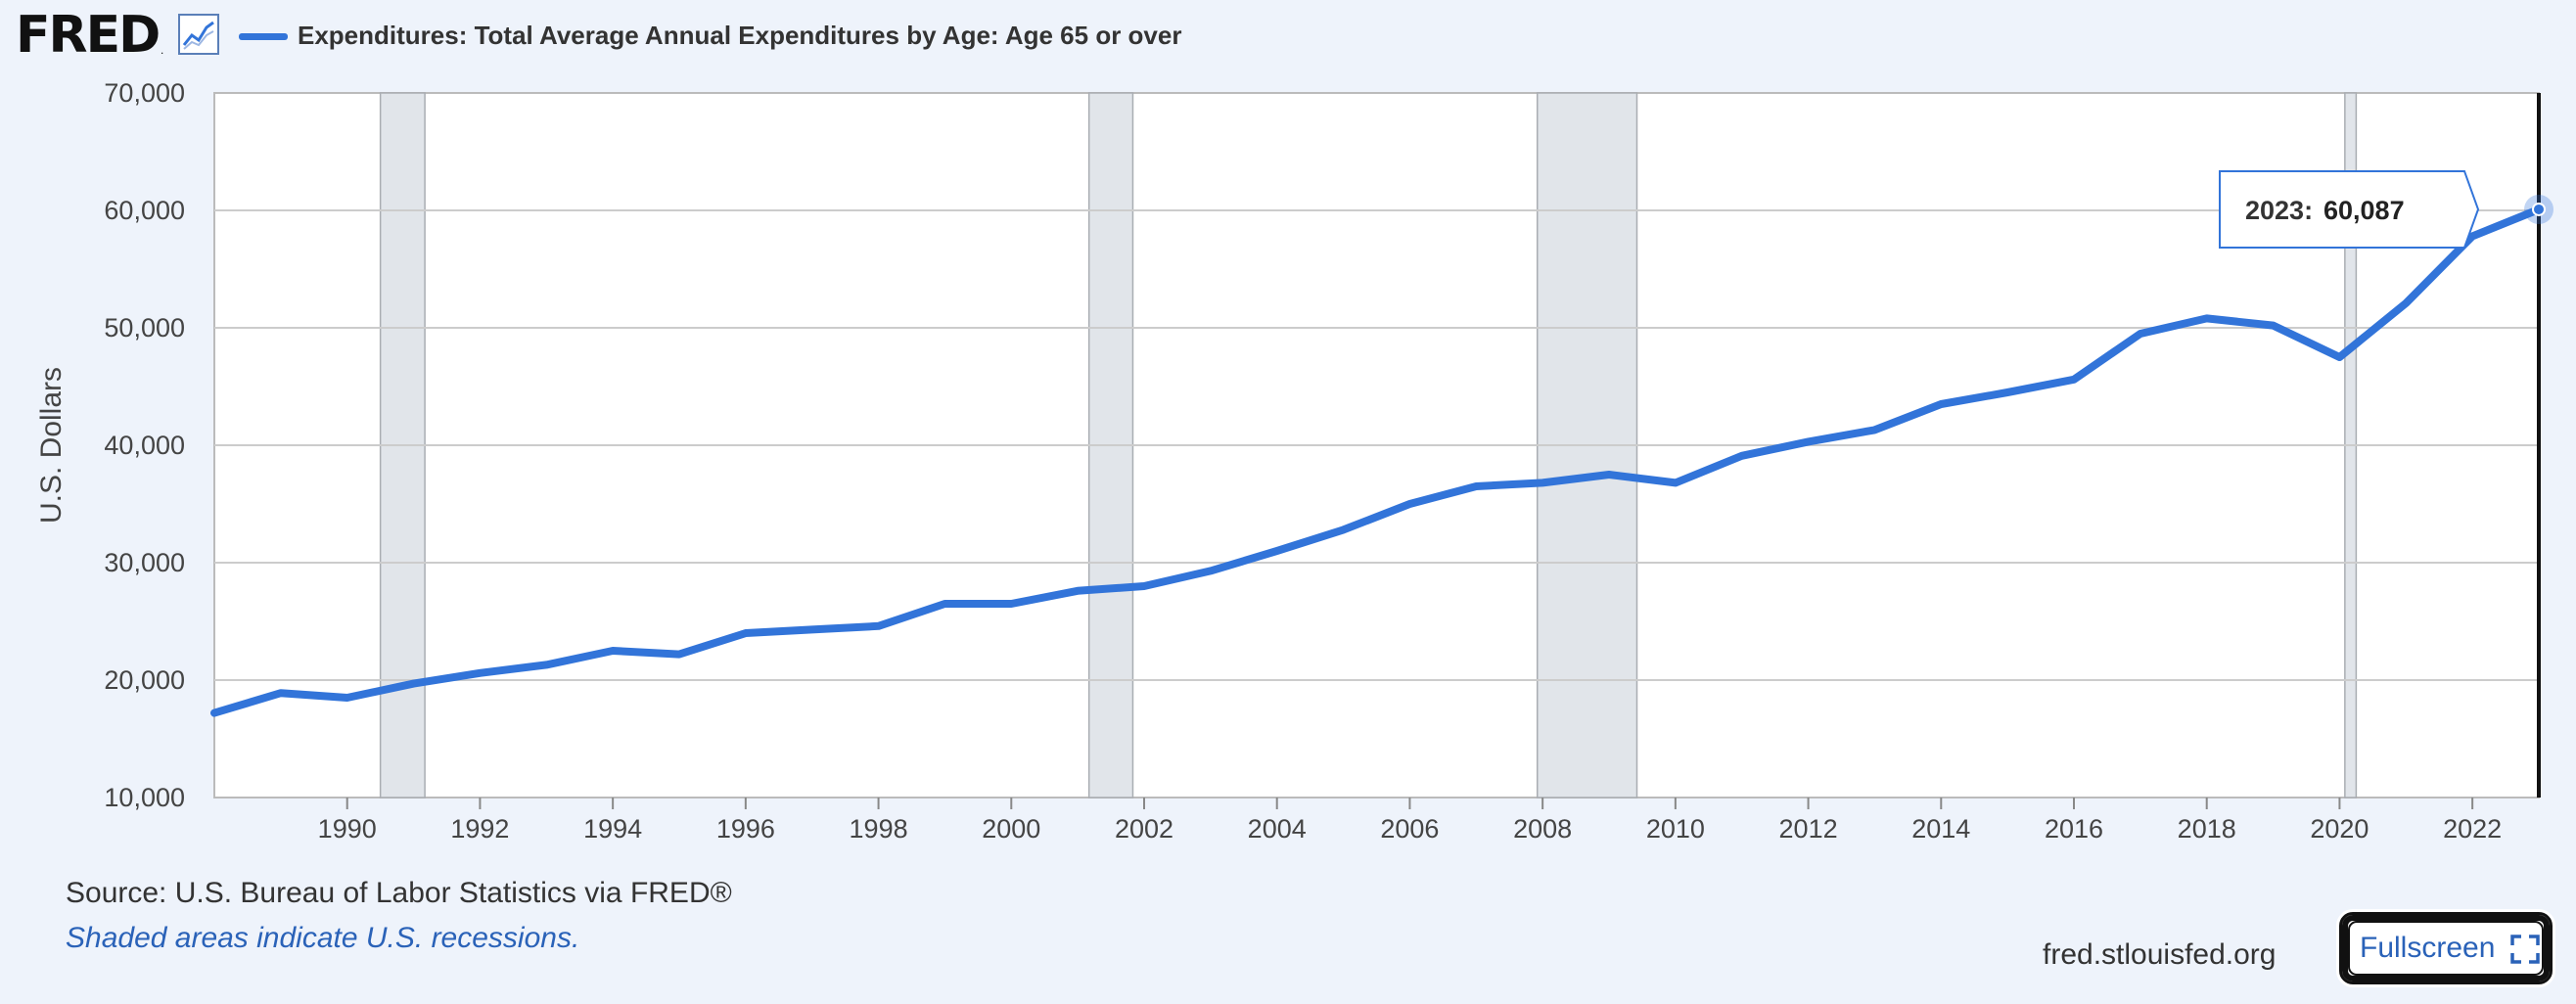 This screenshot has height=1004, width=2576. I want to click on fullscreen-button: Fullscreen, so click(2446, 948).